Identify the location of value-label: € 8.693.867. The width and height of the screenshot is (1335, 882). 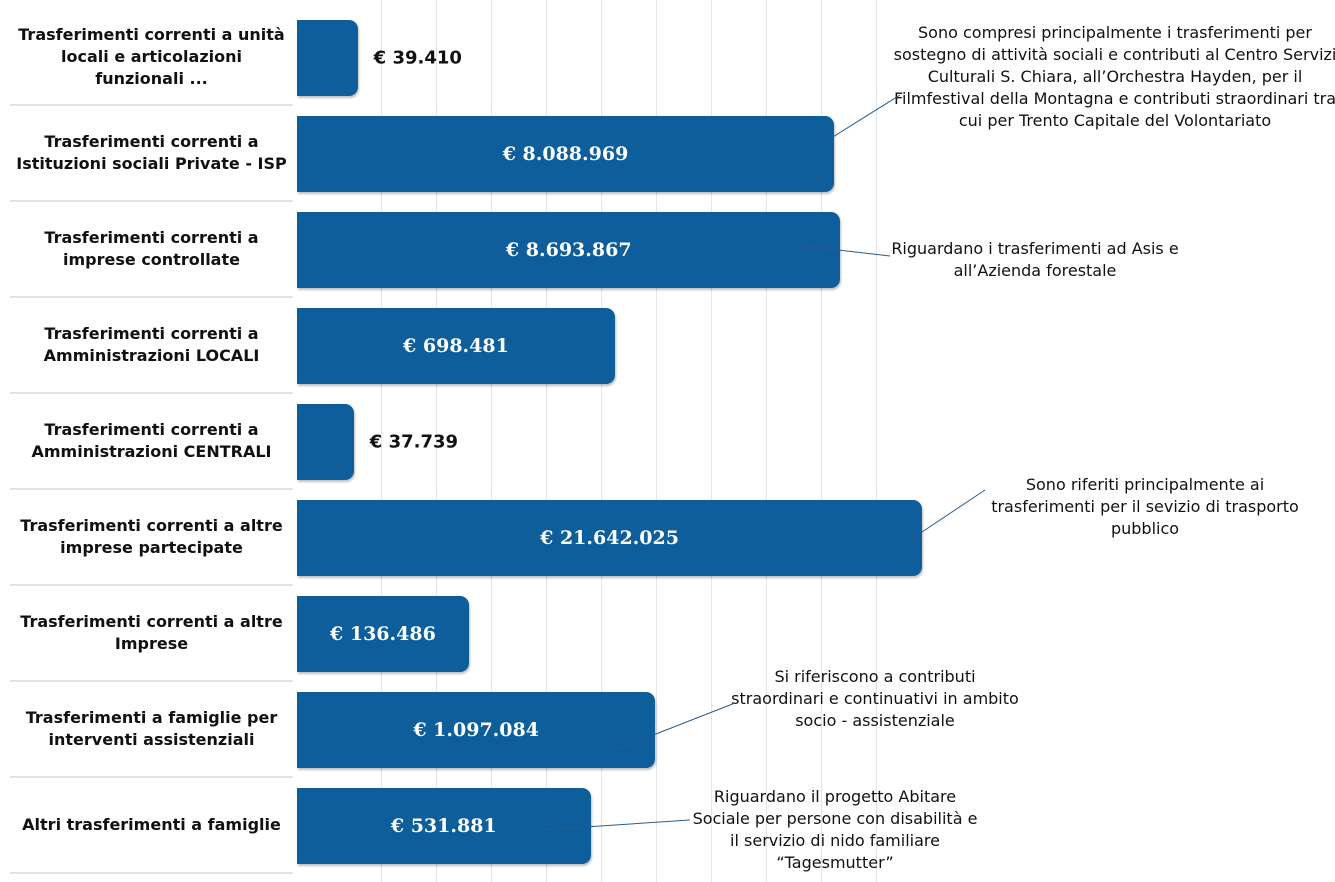
(568, 250).